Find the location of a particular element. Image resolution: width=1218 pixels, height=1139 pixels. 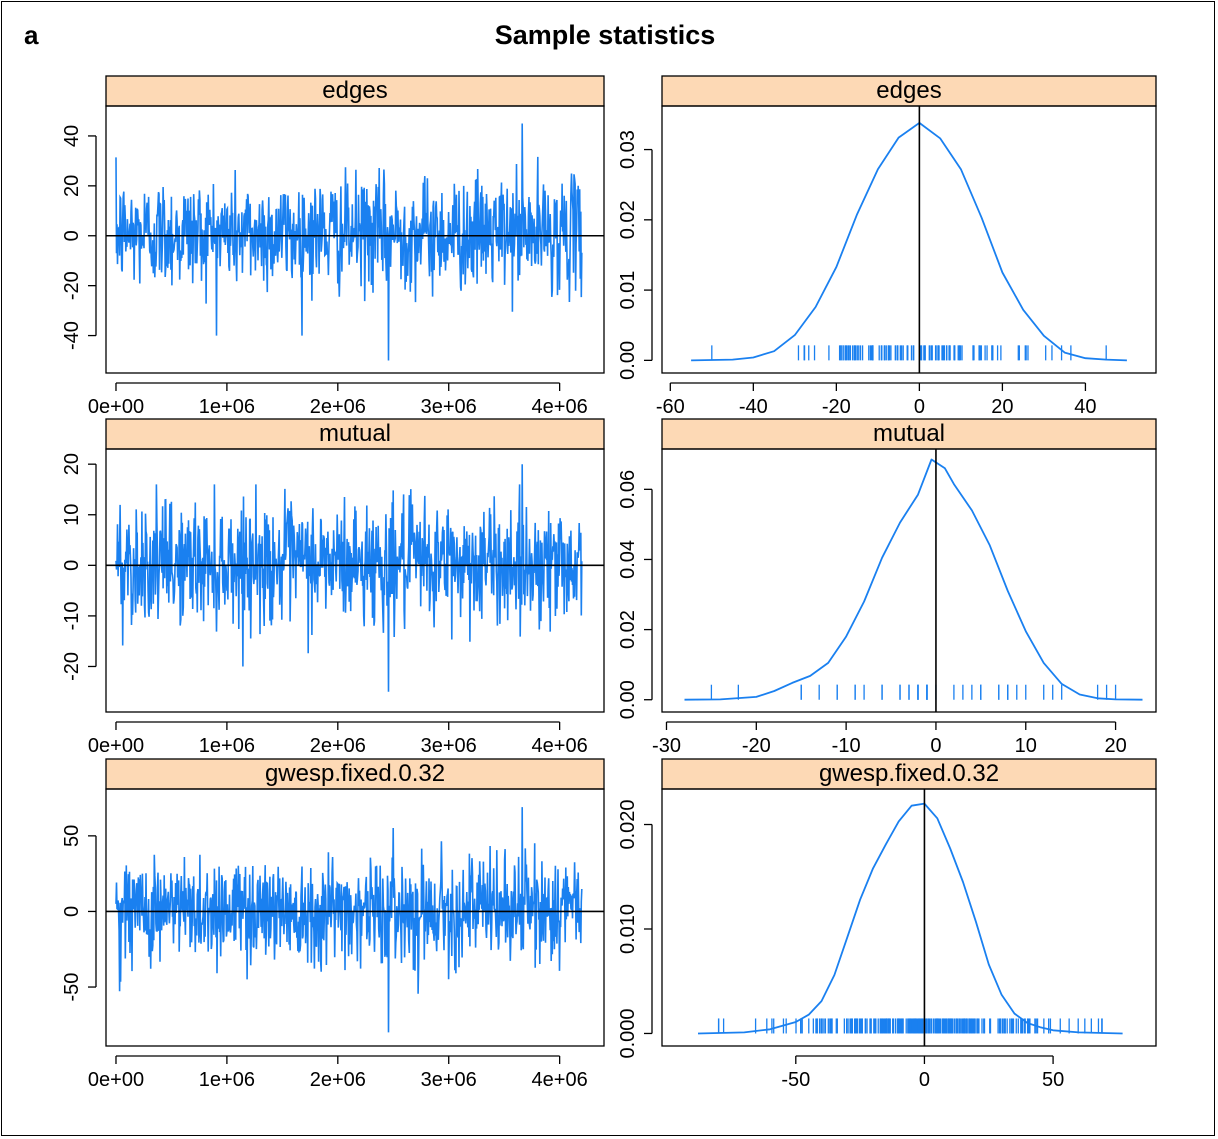

panel-6-density: gwesp.fixed.0.32 -50 0 50 0.000 0.010 0.020 is located at coordinates (886, 925).